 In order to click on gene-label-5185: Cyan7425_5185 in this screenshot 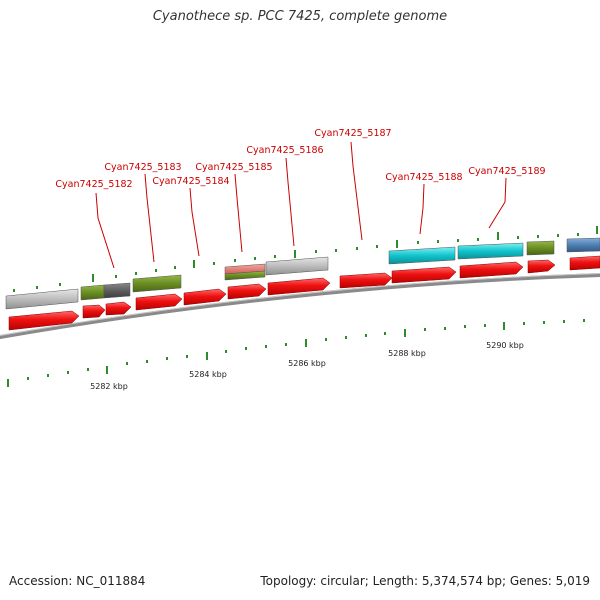, I will do `click(233, 167)`.